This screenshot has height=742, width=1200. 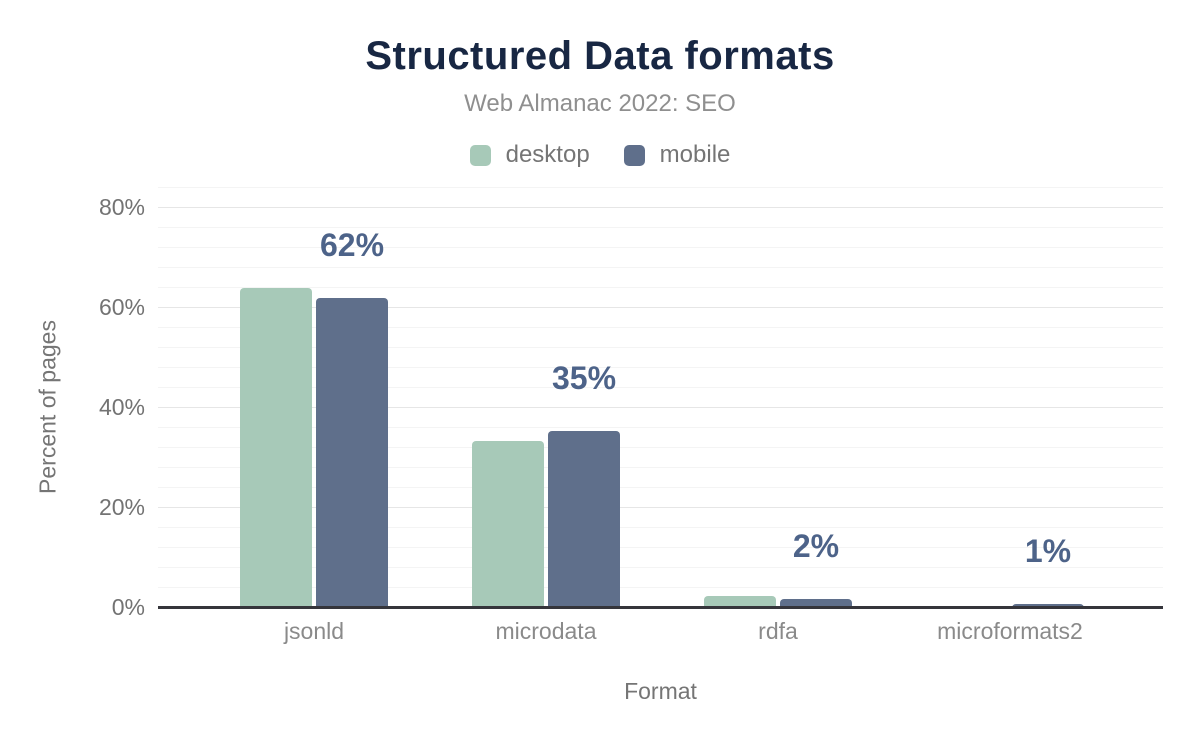 What do you see at coordinates (547, 154) in the screenshot?
I see `legend-label-desktop: desktop` at bounding box center [547, 154].